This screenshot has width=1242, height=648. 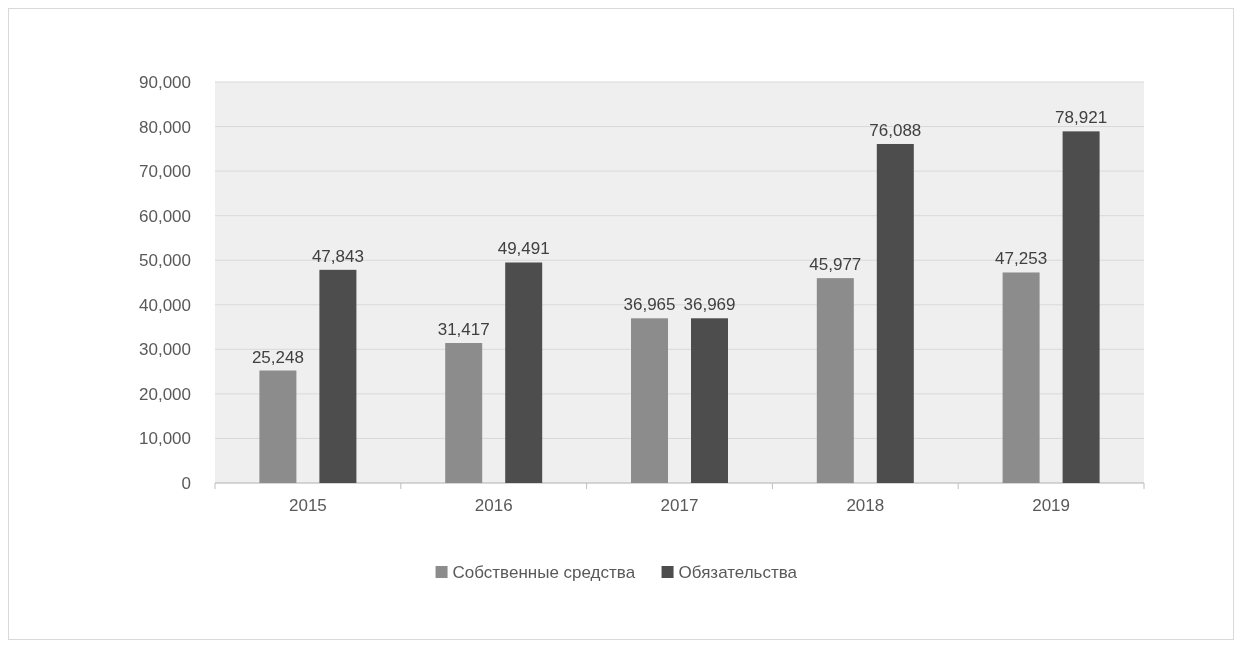 I want to click on legend-label: Собственные средства, so click(x=544, y=572).